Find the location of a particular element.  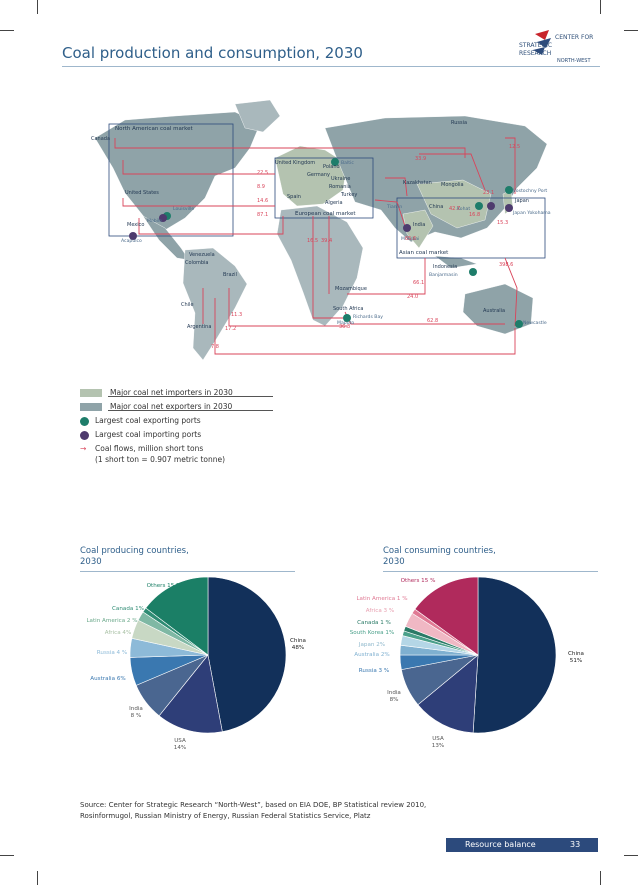

country-label: Venezuela is located at coordinates (202, 255).